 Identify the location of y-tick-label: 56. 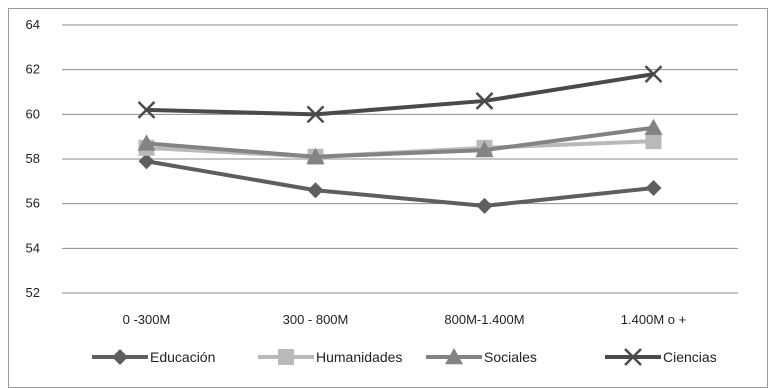
(33, 203).